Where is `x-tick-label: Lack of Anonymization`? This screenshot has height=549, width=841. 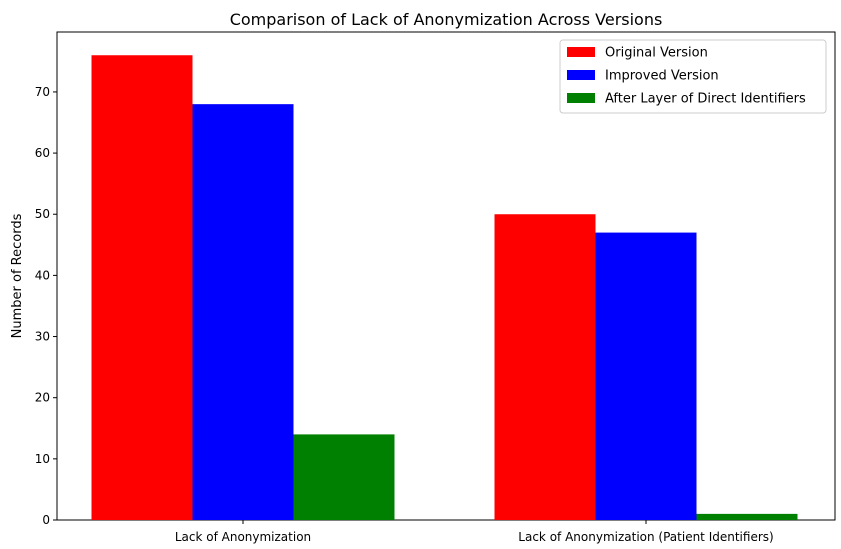
x-tick-label: Lack of Anonymization is located at coordinates (243, 537).